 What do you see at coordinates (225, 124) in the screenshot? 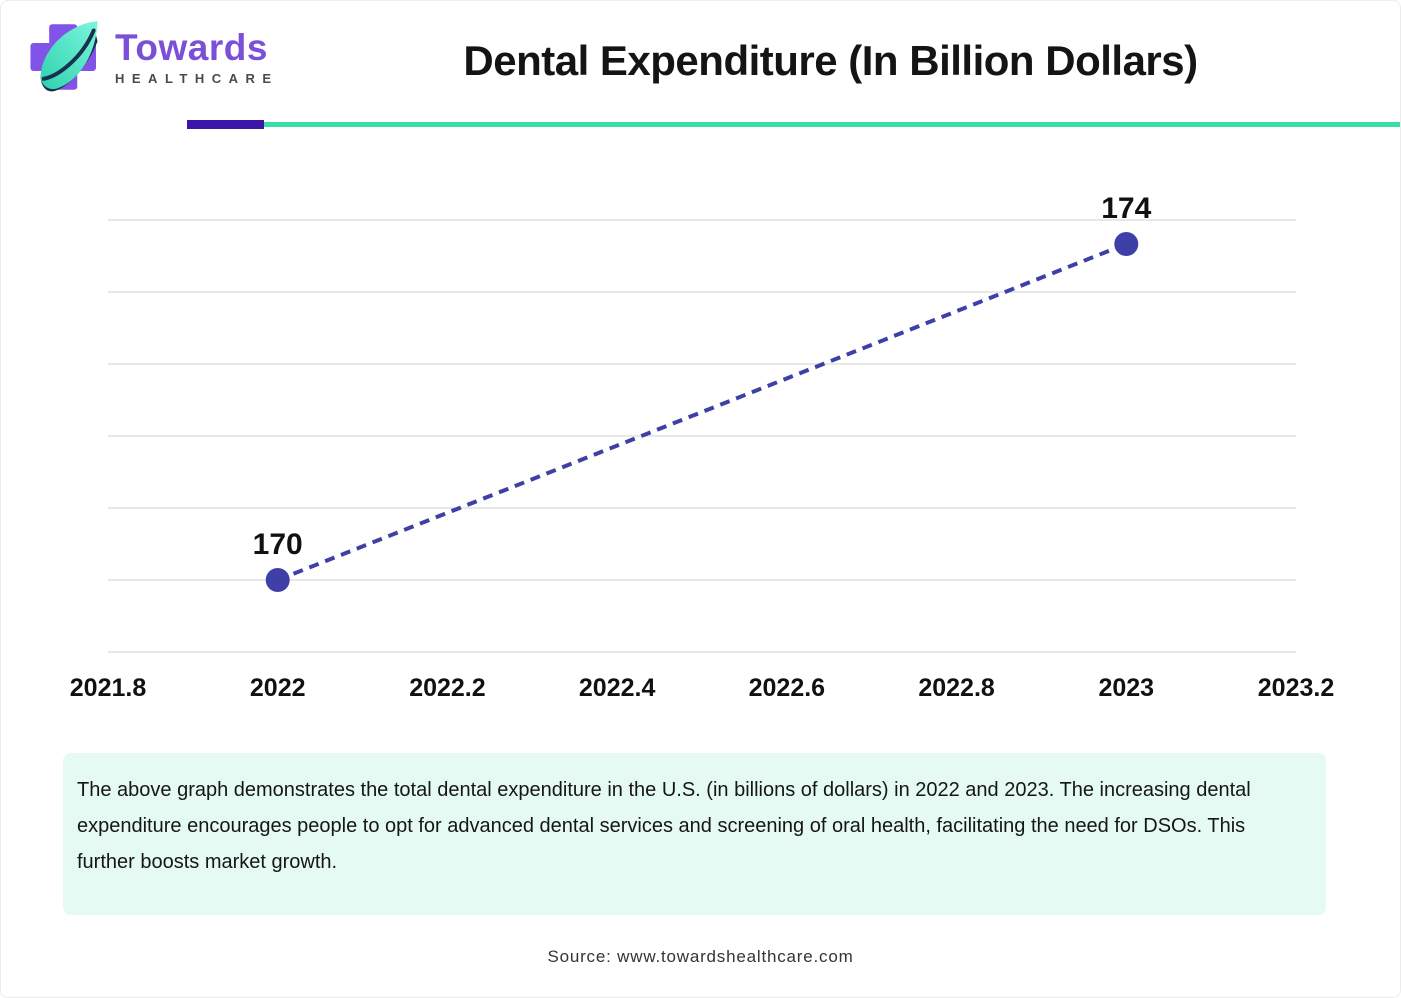
I see `divider-purple-segment` at bounding box center [225, 124].